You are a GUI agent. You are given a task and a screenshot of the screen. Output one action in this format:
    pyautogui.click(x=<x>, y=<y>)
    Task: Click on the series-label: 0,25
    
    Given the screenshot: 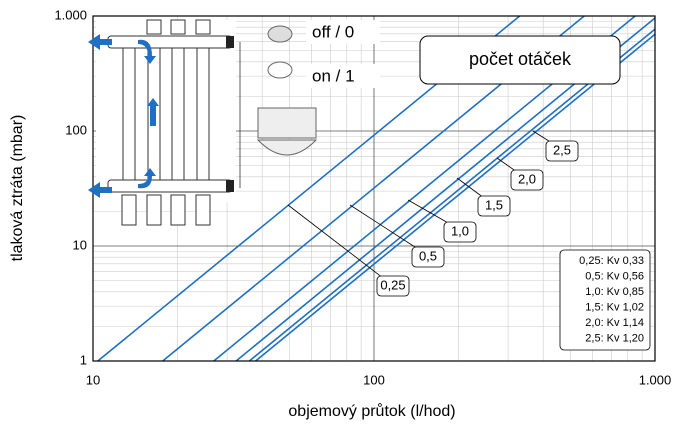 What is the action you would take?
    pyautogui.click(x=392, y=284)
    